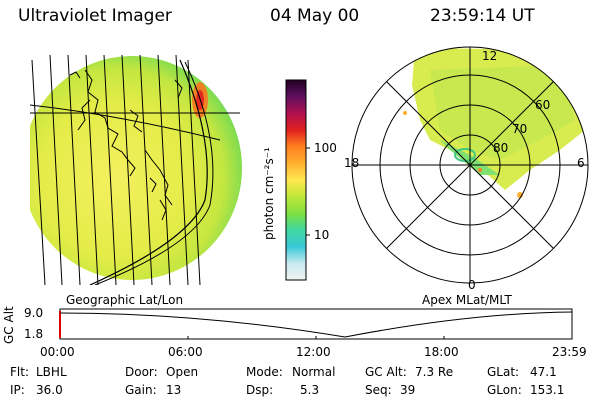  What do you see at coordinates (185, 352) in the screenshot?
I see `time-tick-0600: 06:00` at bounding box center [185, 352].